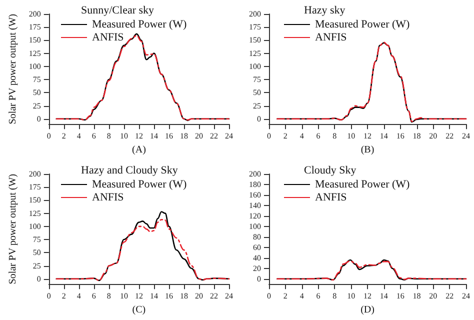 This screenshot has width=474, height=320. What do you see at coordinates (255, 195) in the screenshot?
I see `y-tick-label: 160` at bounding box center [255, 195].